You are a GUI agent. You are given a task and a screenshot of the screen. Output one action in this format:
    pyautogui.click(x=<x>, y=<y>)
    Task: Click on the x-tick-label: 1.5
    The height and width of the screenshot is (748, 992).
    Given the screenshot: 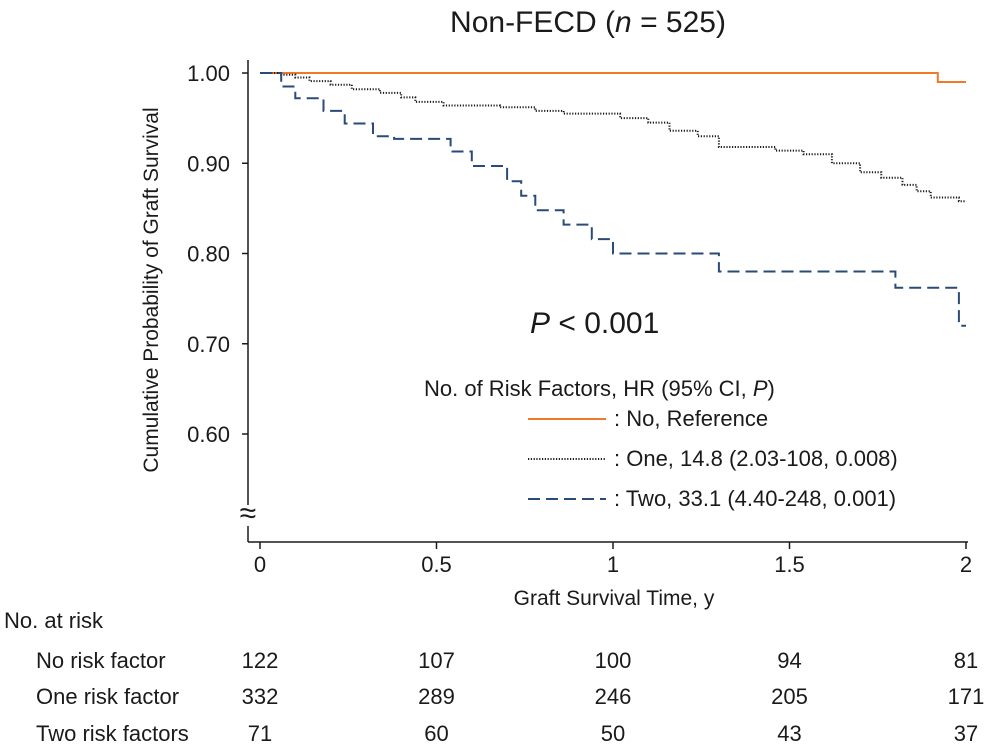 What is the action you would take?
    pyautogui.click(x=789, y=564)
    